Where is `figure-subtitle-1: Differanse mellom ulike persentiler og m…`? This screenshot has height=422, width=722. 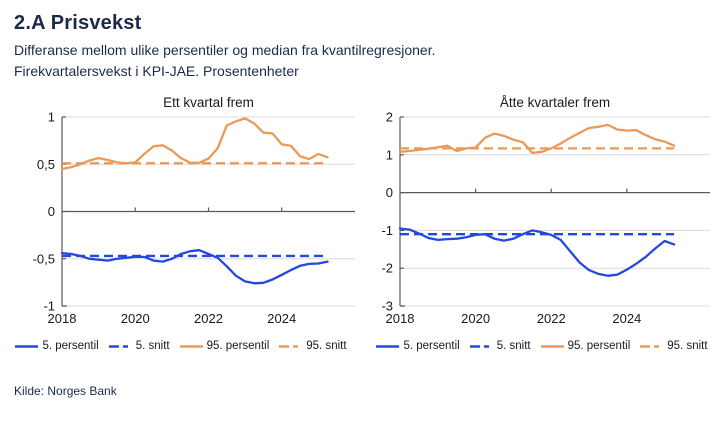
figure-subtitle-1: Differanse mellom ulike persentiler og m… is located at coordinates (225, 50).